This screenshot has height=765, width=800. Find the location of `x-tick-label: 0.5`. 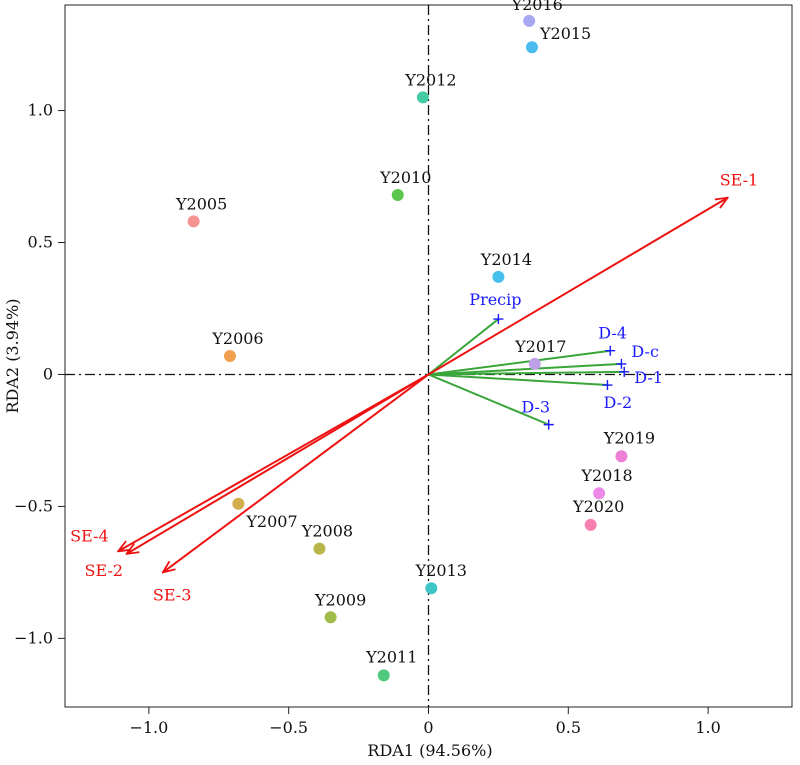

x-tick-label: 0.5 is located at coordinates (568, 727).